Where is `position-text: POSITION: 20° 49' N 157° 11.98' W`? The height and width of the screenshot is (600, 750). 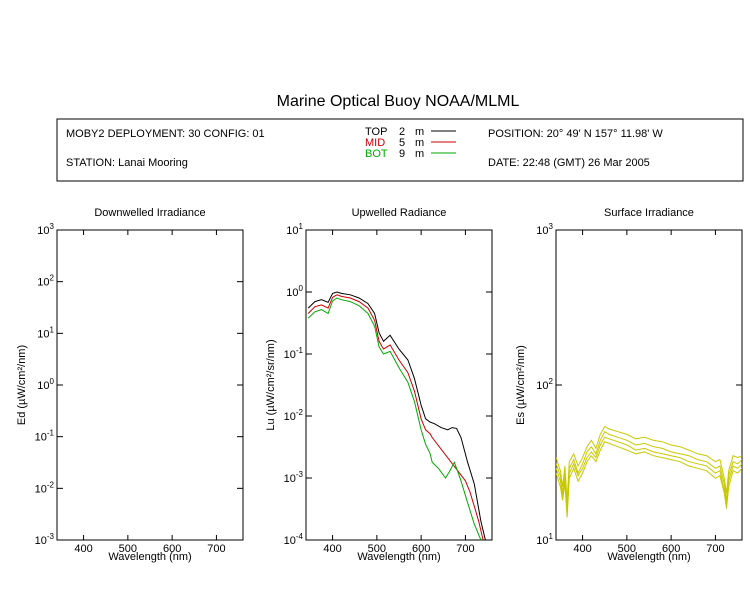 position-text: POSITION: 20° 49' N 157° 11.98' W is located at coordinates (575, 134).